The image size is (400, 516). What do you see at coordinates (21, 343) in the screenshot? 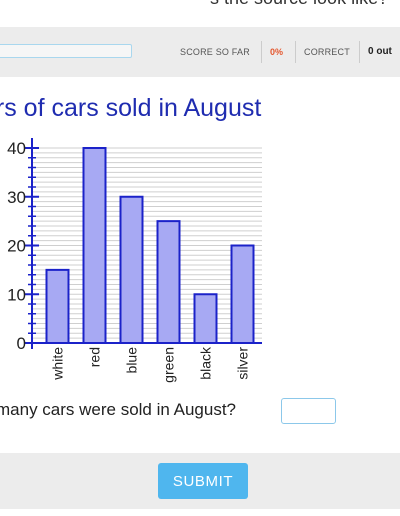
I see `y-tick-label: 0` at bounding box center [21, 343].